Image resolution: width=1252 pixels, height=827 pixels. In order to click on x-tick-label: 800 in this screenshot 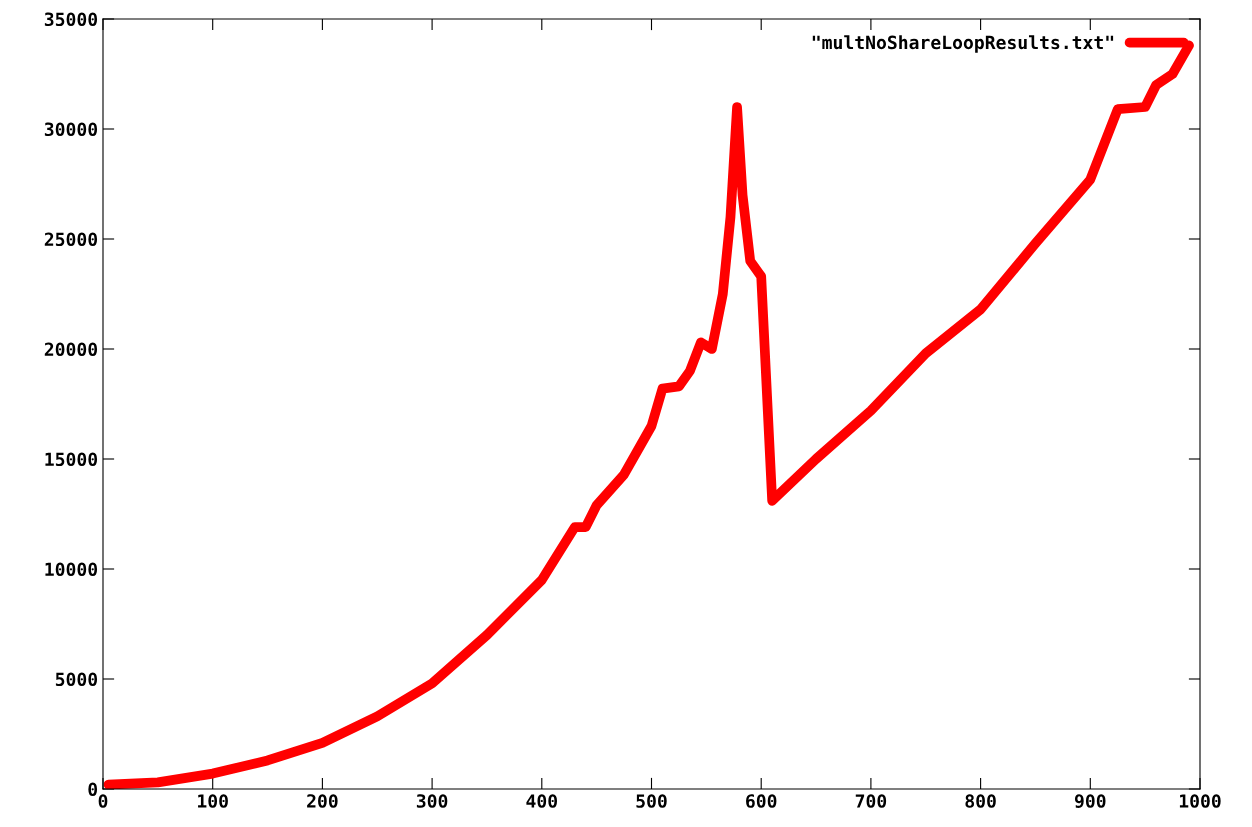, I will do `click(980, 801)`.